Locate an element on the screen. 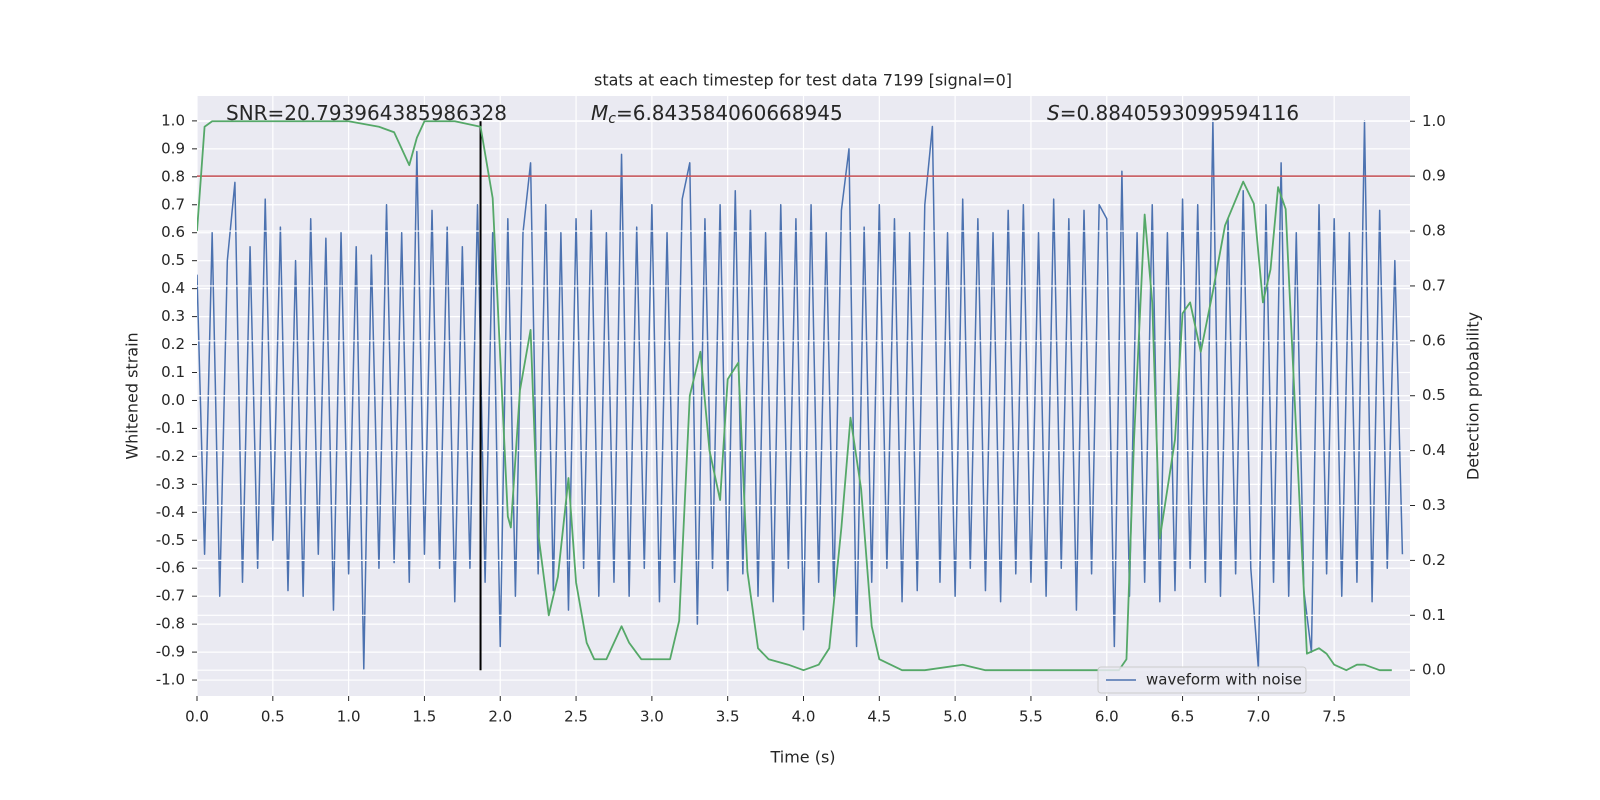  y-tick-label: 0.1 is located at coordinates (173, 372).